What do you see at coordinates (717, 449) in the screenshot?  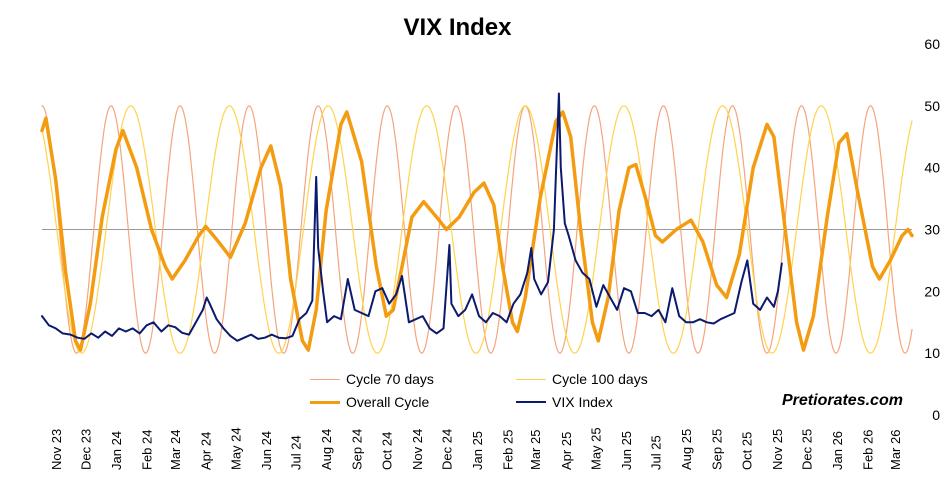 I see `x-tick-label: Sep 25` at bounding box center [717, 449].